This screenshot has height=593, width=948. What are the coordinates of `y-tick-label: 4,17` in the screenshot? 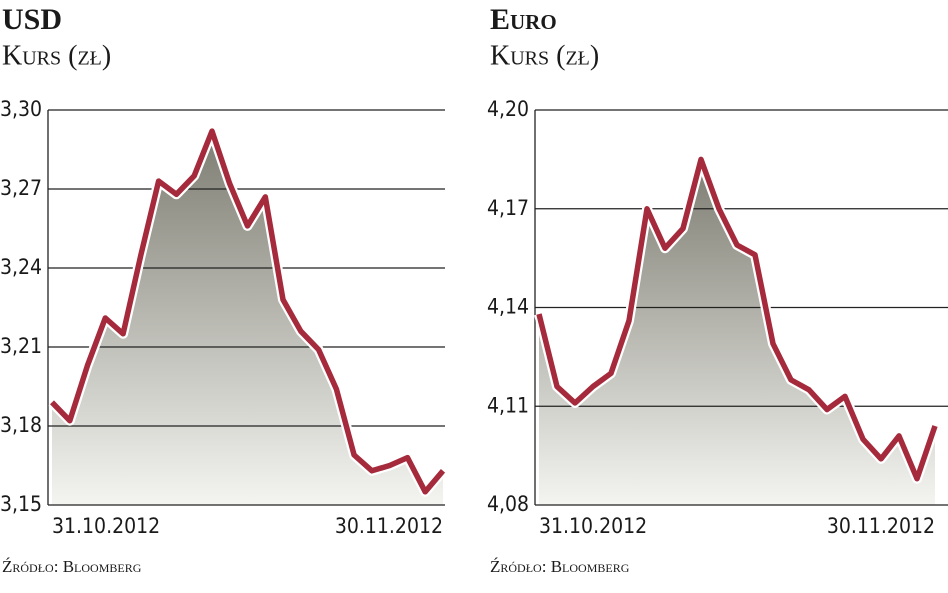 It's located at (508, 208).